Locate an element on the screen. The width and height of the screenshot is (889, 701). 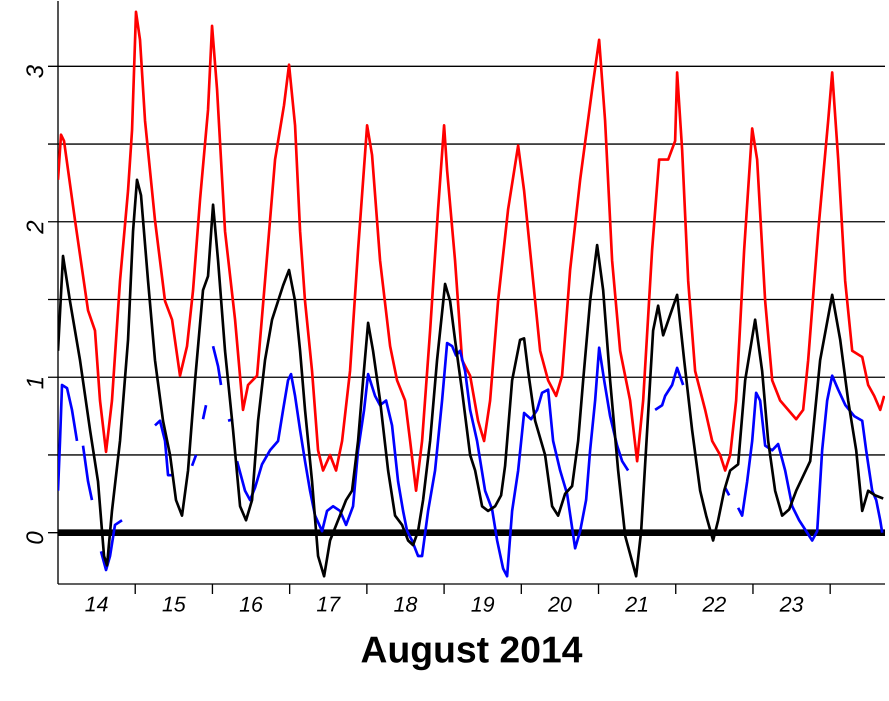
x-tick-label: 22 is located at coordinates (714, 604).